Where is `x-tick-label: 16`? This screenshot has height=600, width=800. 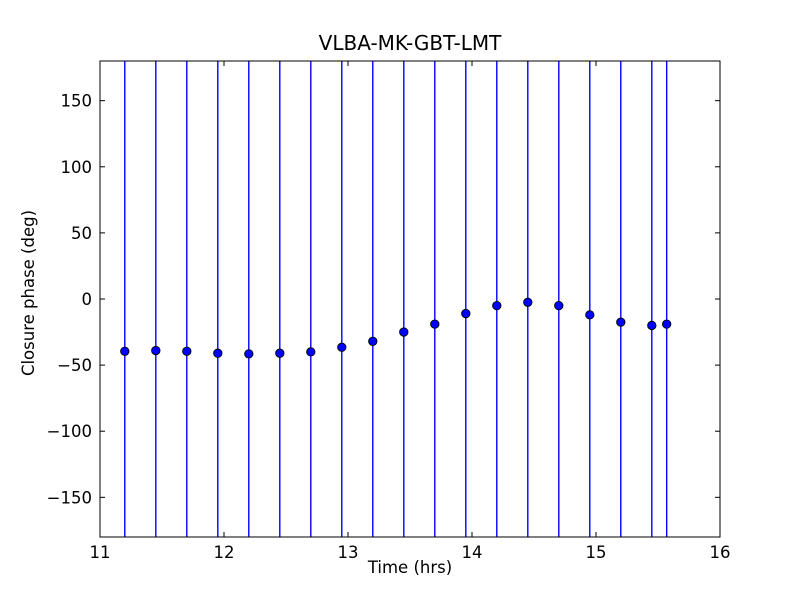 x-tick-label: 16 is located at coordinates (720, 552).